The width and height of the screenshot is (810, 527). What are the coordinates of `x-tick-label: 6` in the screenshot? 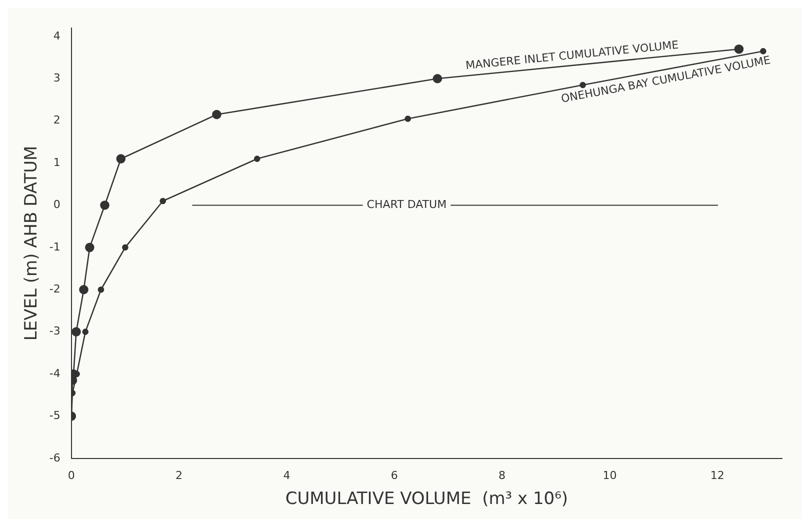 It's located at (394, 475).